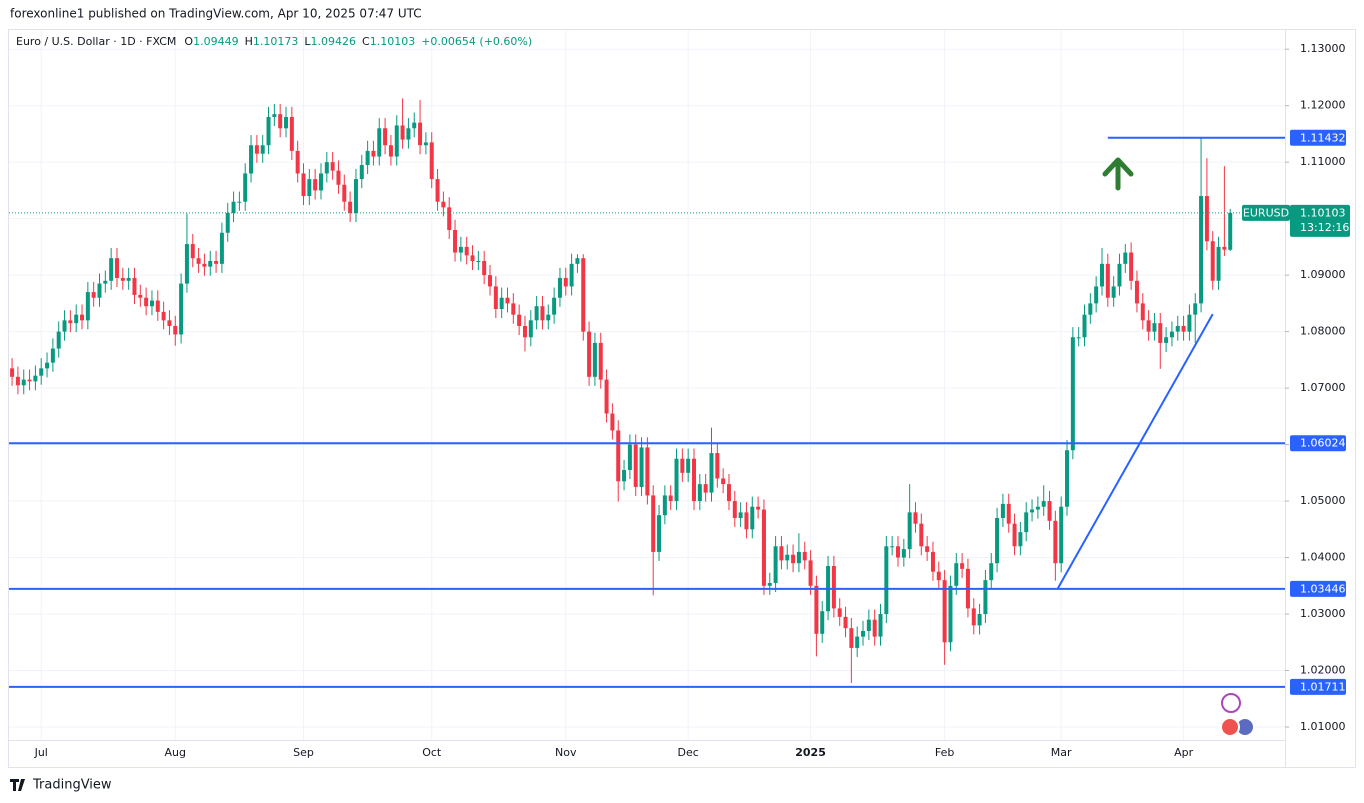  Describe the element at coordinates (1323, 387) in the screenshot. I see `y-tick-label: 1.07000` at that location.